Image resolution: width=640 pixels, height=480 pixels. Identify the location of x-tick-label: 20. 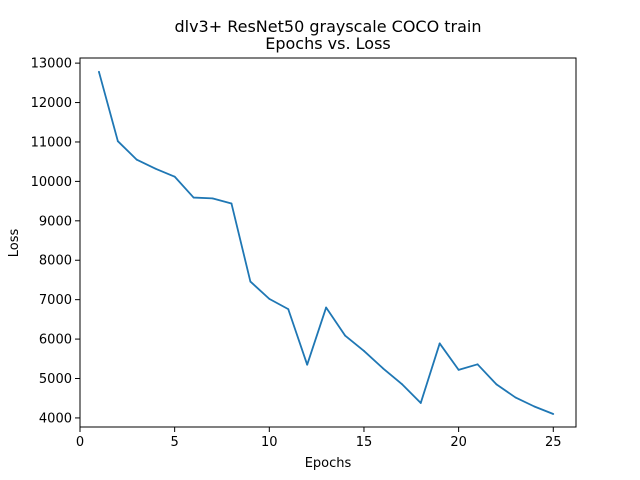
(458, 442).